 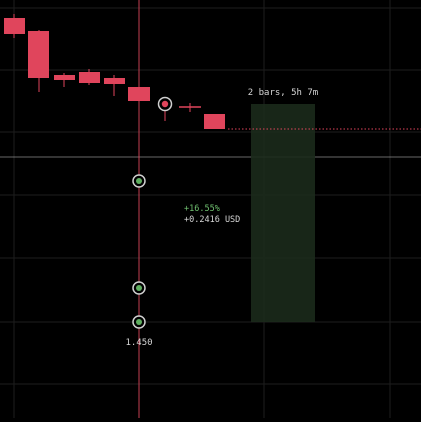 What do you see at coordinates (114, 71) in the screenshot?
I see `candles` at bounding box center [114, 71].